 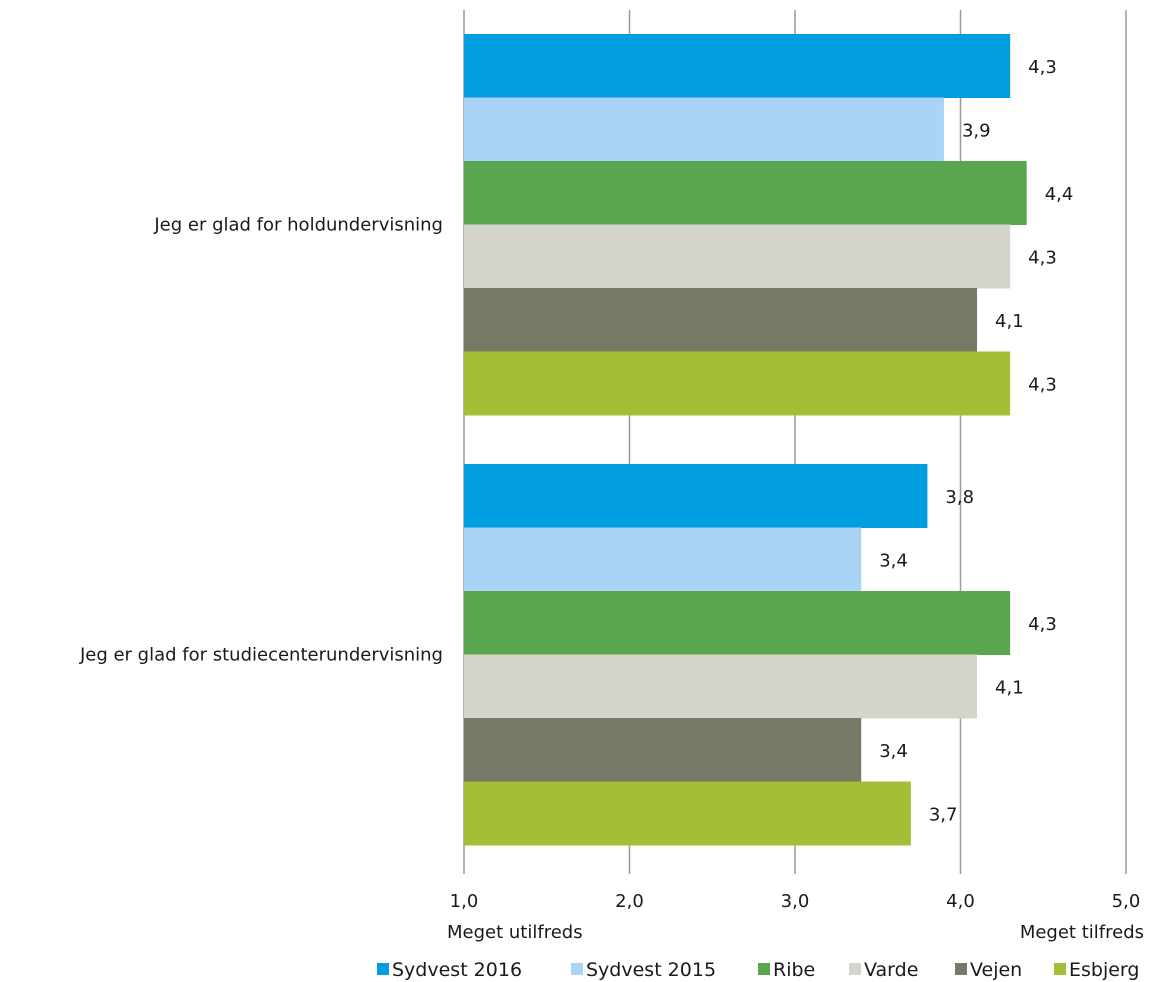 I want to click on axis-note-right: Meget tilfreds, so click(x=1082, y=932).